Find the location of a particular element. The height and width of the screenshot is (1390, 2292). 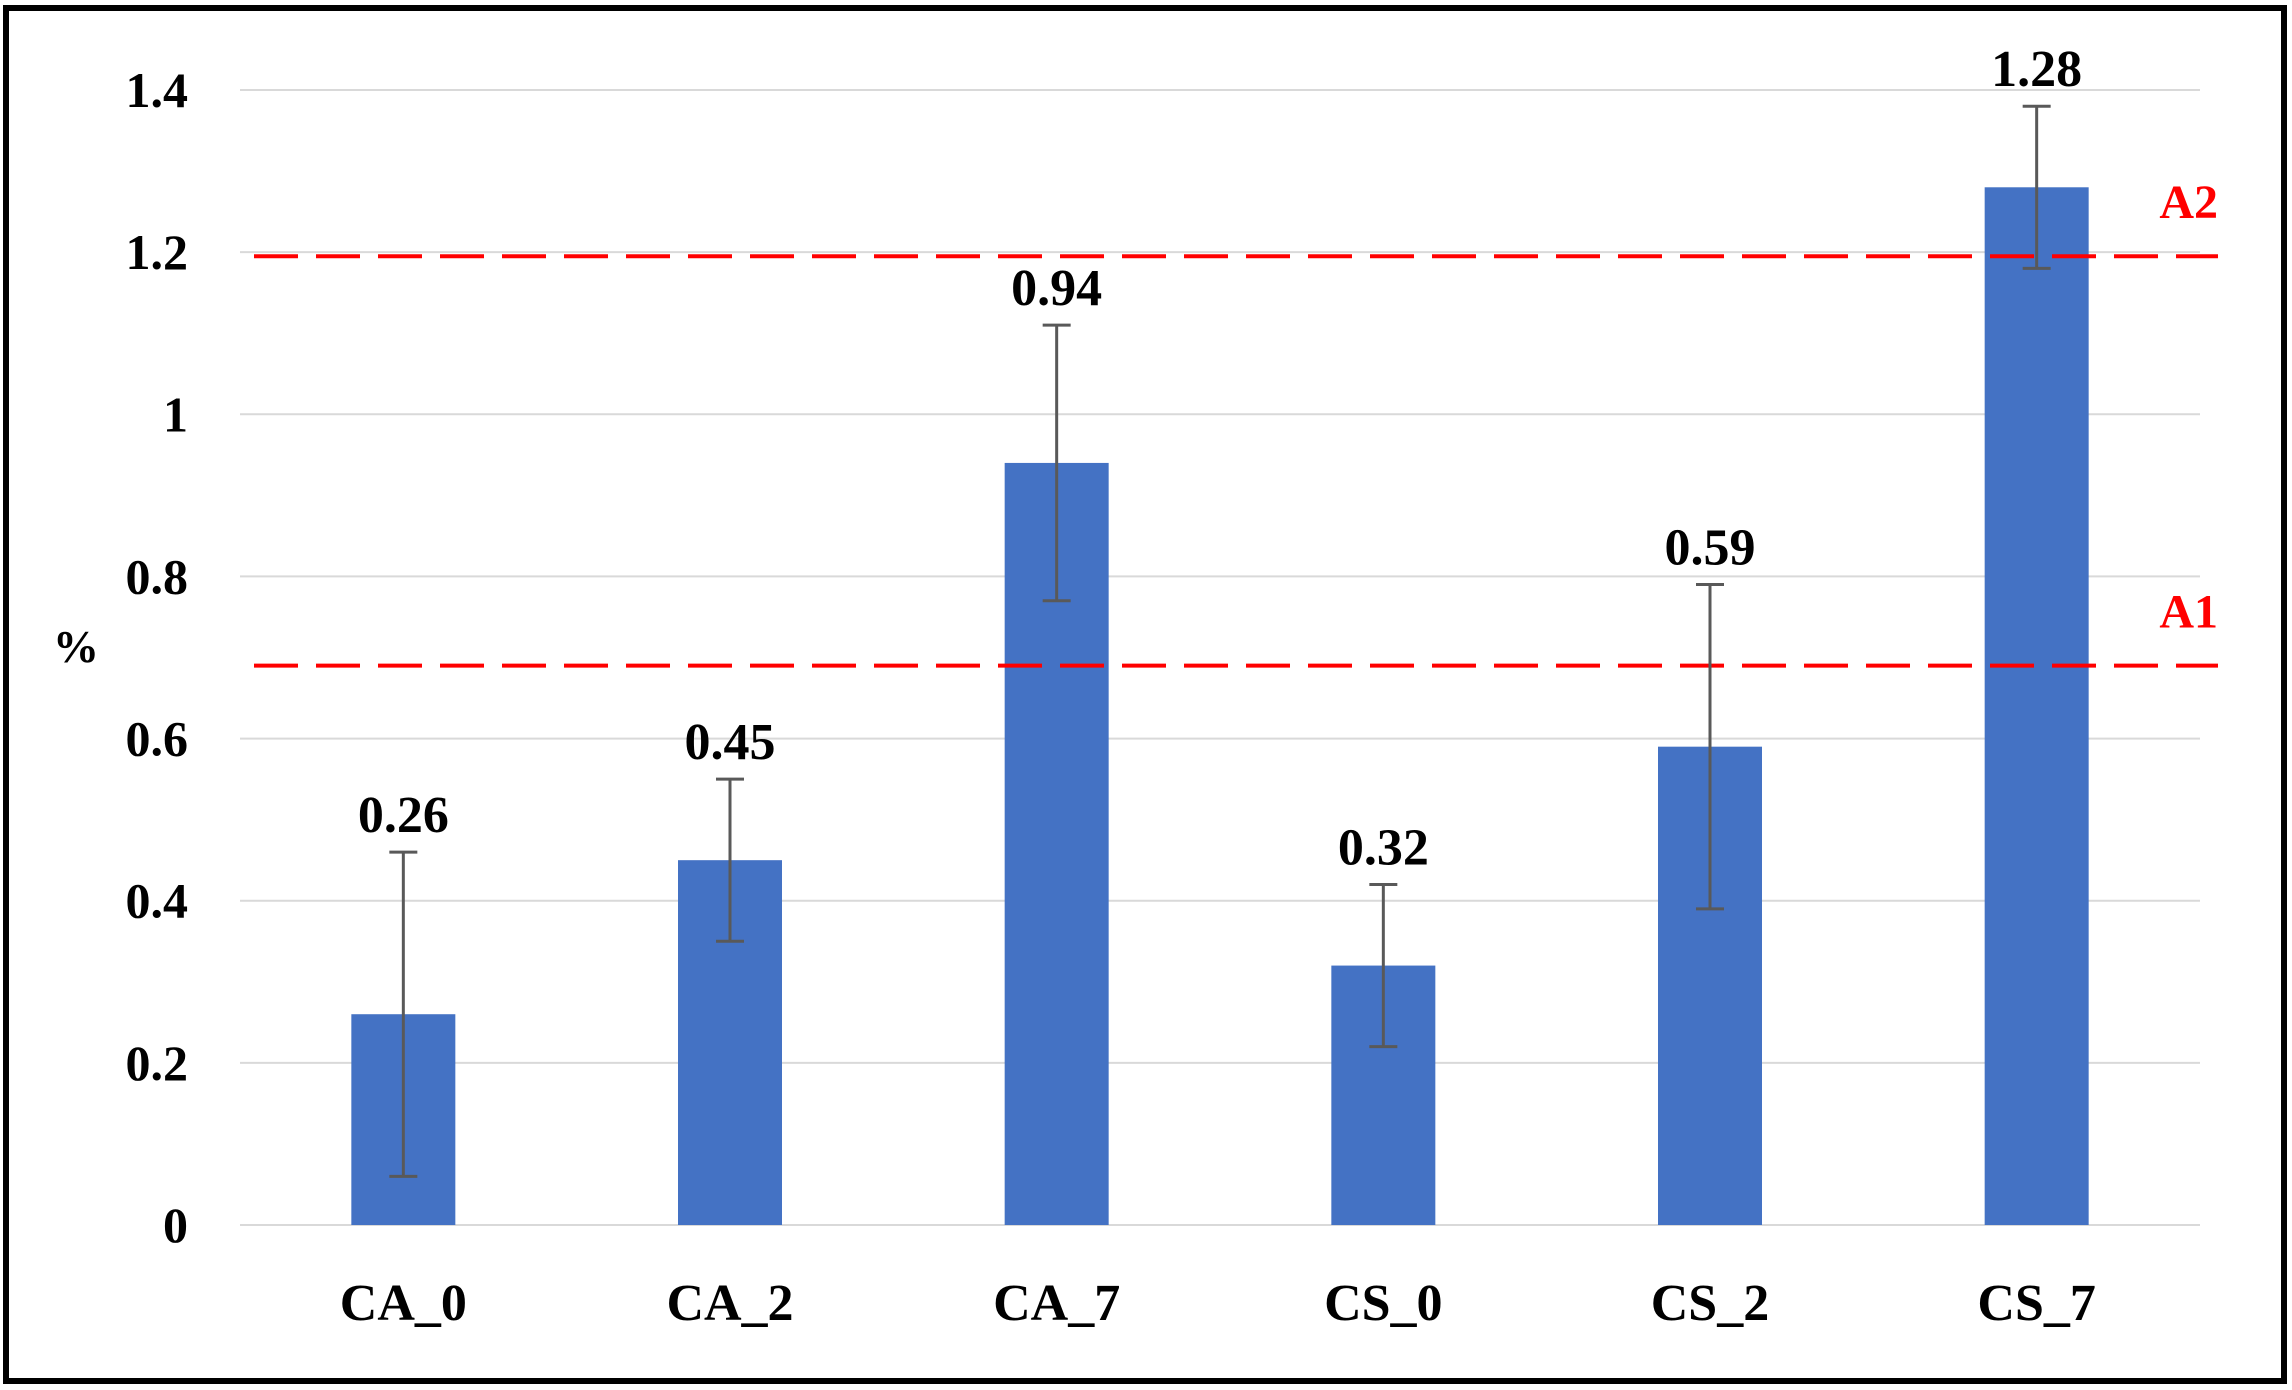

x-tick-label-cs-0: CS_0 is located at coordinates (1383, 1303).